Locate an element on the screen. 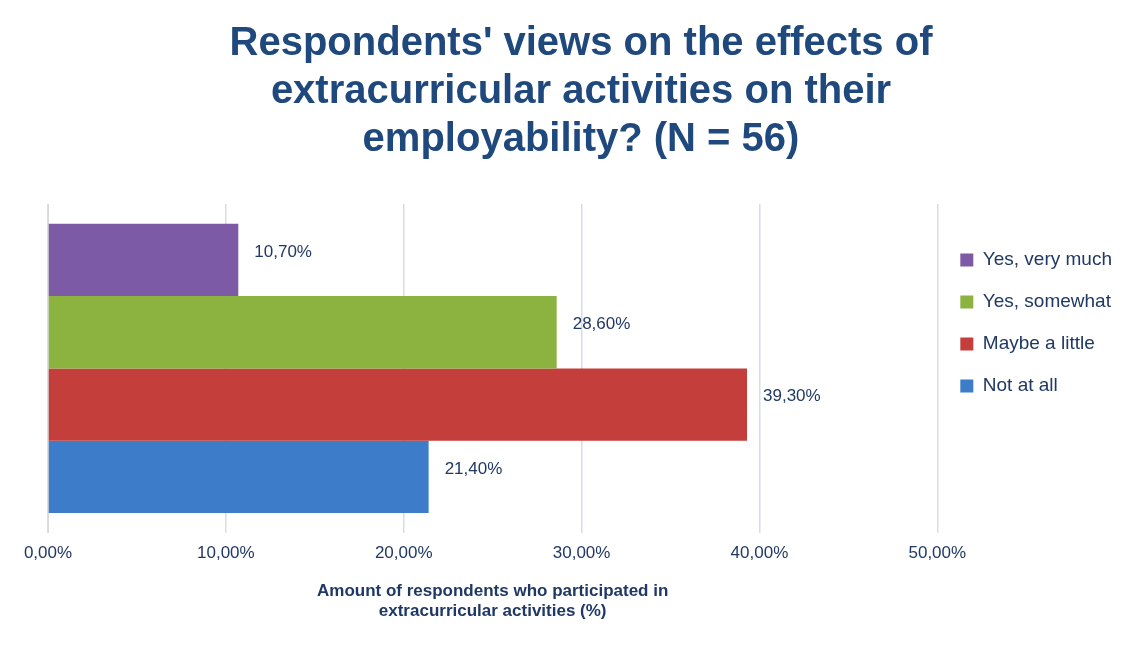 This screenshot has width=1142, height=646. chart-title: Respondents' views on the effects of extracurricular activities on their employability? (N = 56) is located at coordinates (581, 89).